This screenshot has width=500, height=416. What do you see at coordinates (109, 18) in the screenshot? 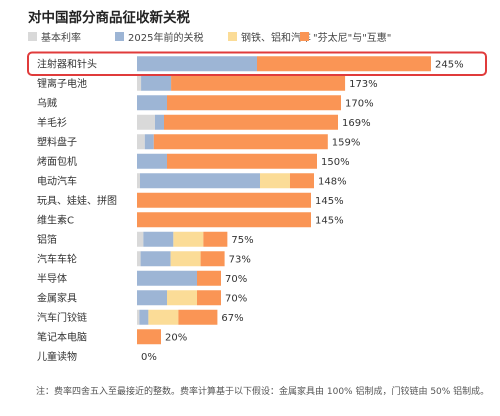
I see `chart-title: 对中国部分商品征收新关税` at bounding box center [109, 18].